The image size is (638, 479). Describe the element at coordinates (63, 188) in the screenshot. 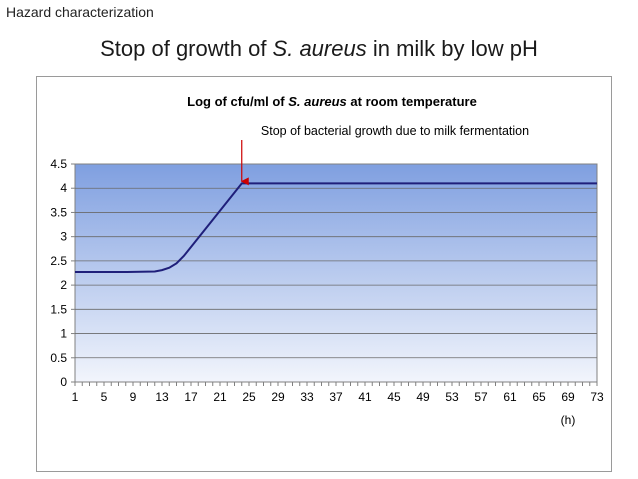

I see `y-tick-label: 4` at that location.